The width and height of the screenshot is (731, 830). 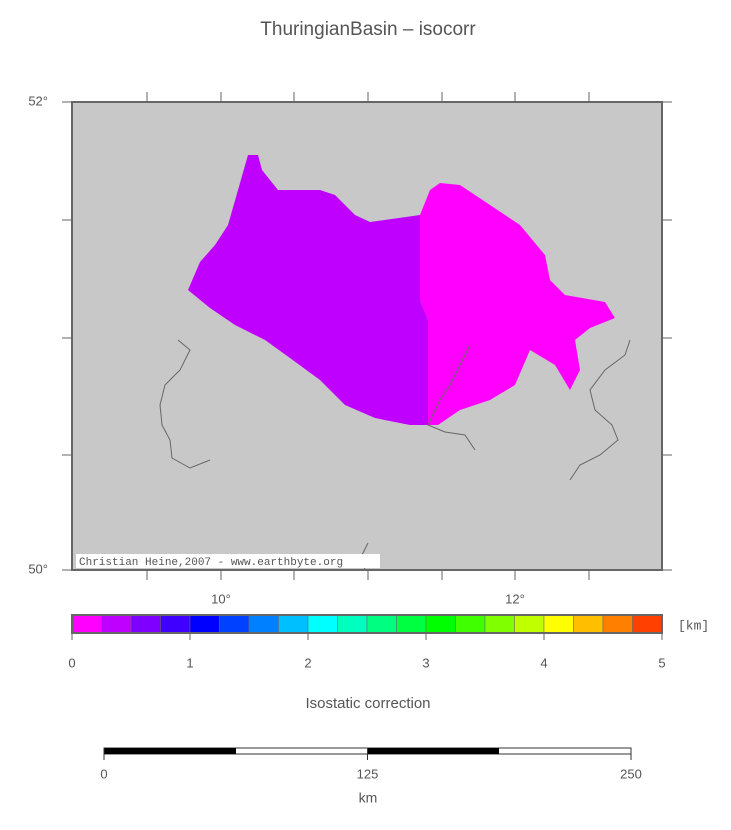 What do you see at coordinates (221, 598) in the screenshot?
I see `lon-label: 10°` at bounding box center [221, 598].